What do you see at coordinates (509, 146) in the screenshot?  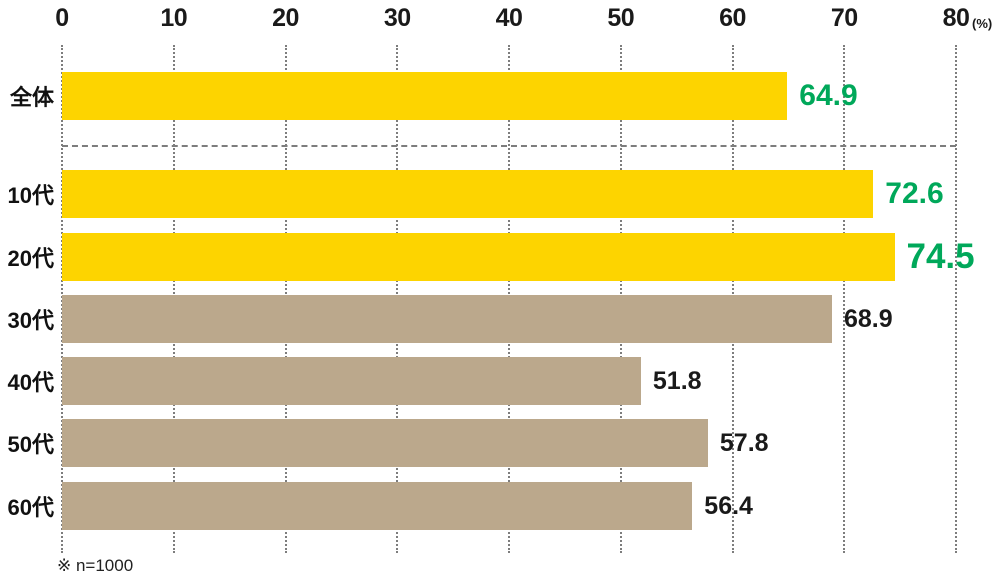 I see `separator-line` at bounding box center [509, 146].